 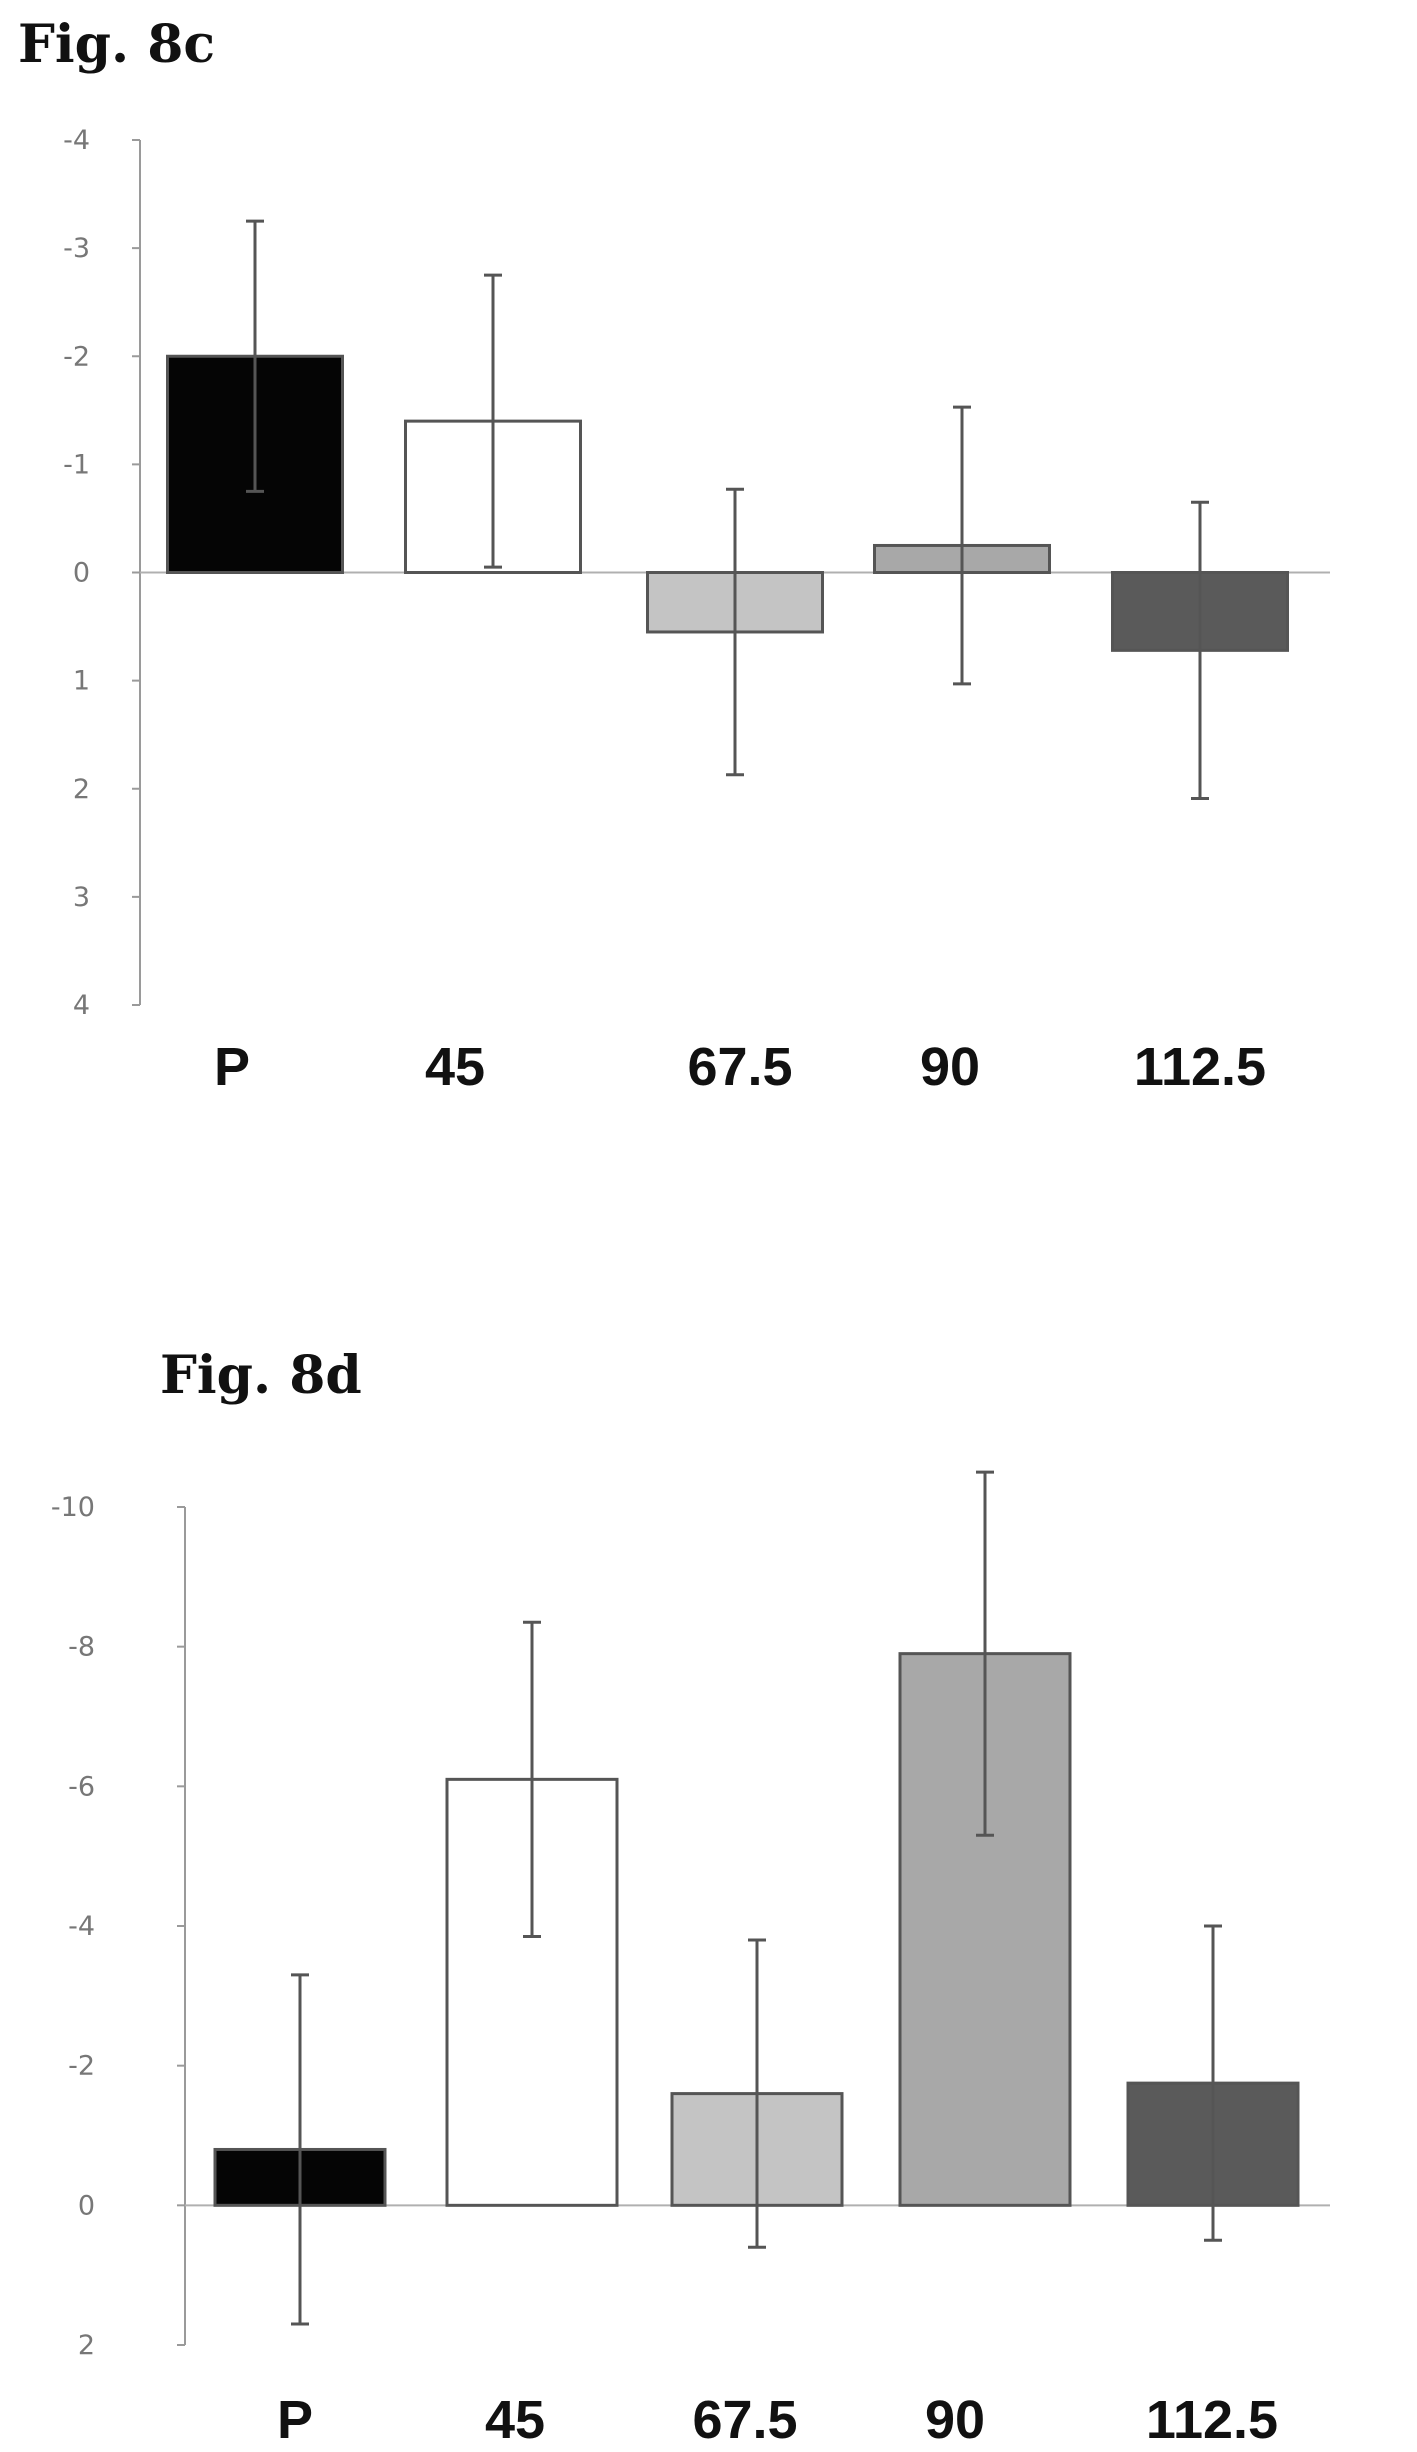 What do you see at coordinates (81, 681) in the screenshot?
I see `y-tick-label-8c: 1` at bounding box center [81, 681].